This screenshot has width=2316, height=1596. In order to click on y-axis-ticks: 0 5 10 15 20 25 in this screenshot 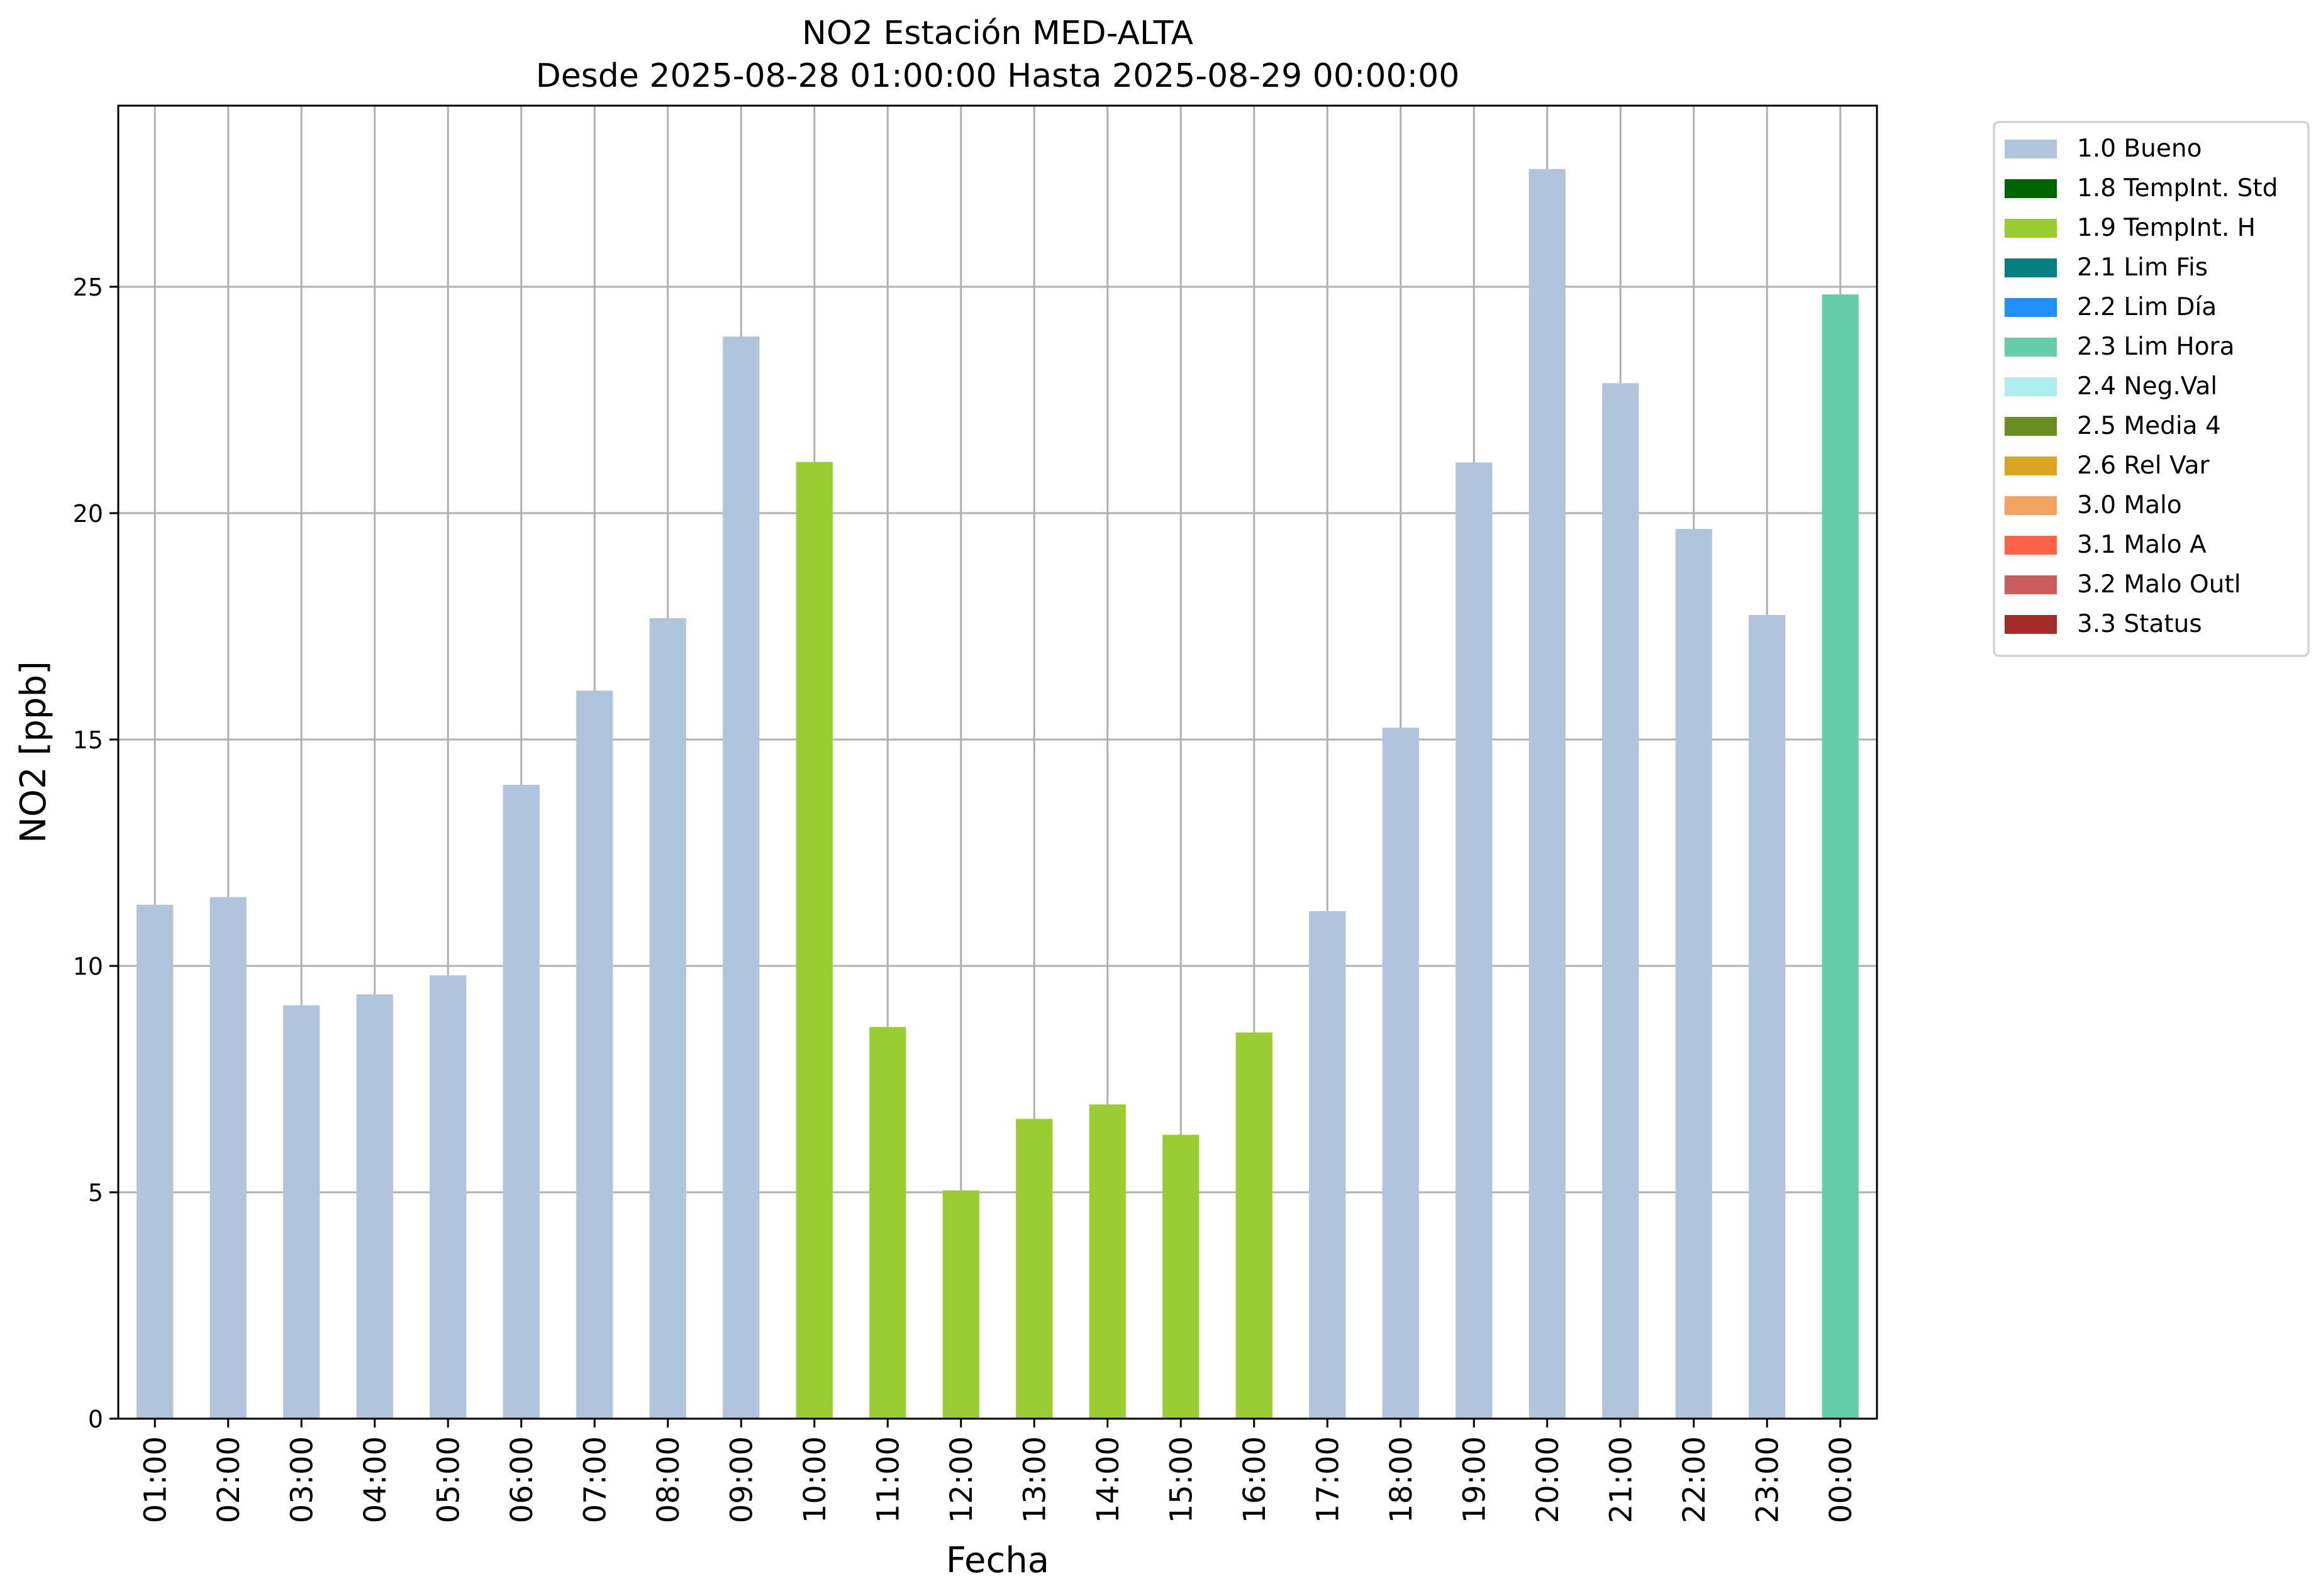, I will do `click(95, 853)`.